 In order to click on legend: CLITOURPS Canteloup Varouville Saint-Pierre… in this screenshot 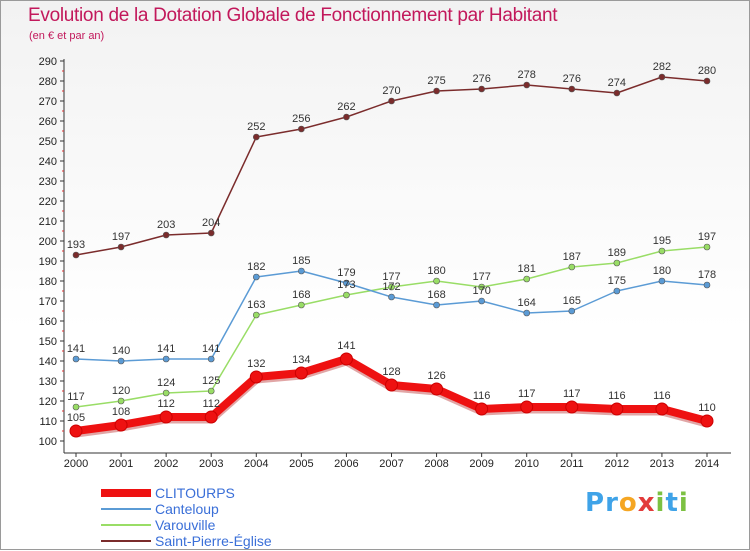, I will do `click(186, 517)`.